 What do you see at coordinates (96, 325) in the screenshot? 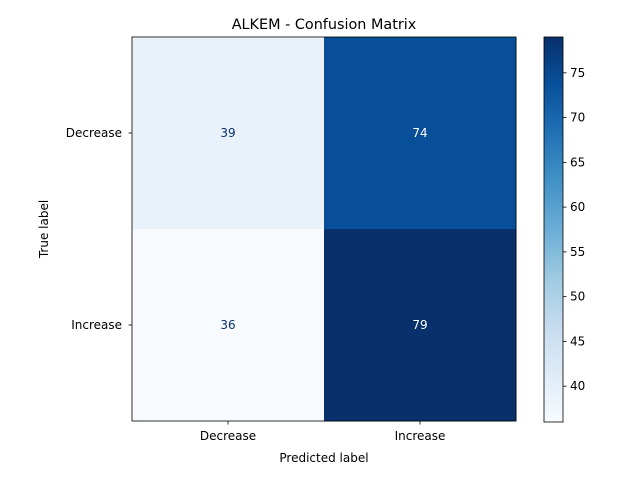
I see `y-tick-label: Increase` at bounding box center [96, 325].